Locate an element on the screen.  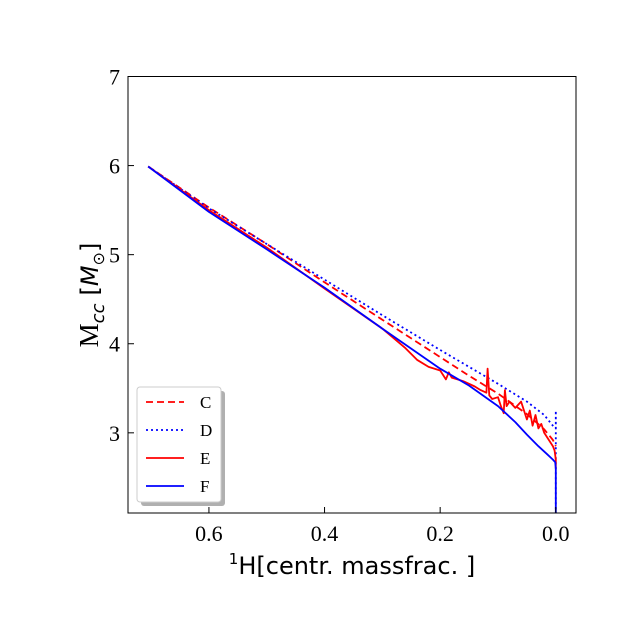
y-axis-label: Mcc[M⊙] is located at coordinates (91, 295).